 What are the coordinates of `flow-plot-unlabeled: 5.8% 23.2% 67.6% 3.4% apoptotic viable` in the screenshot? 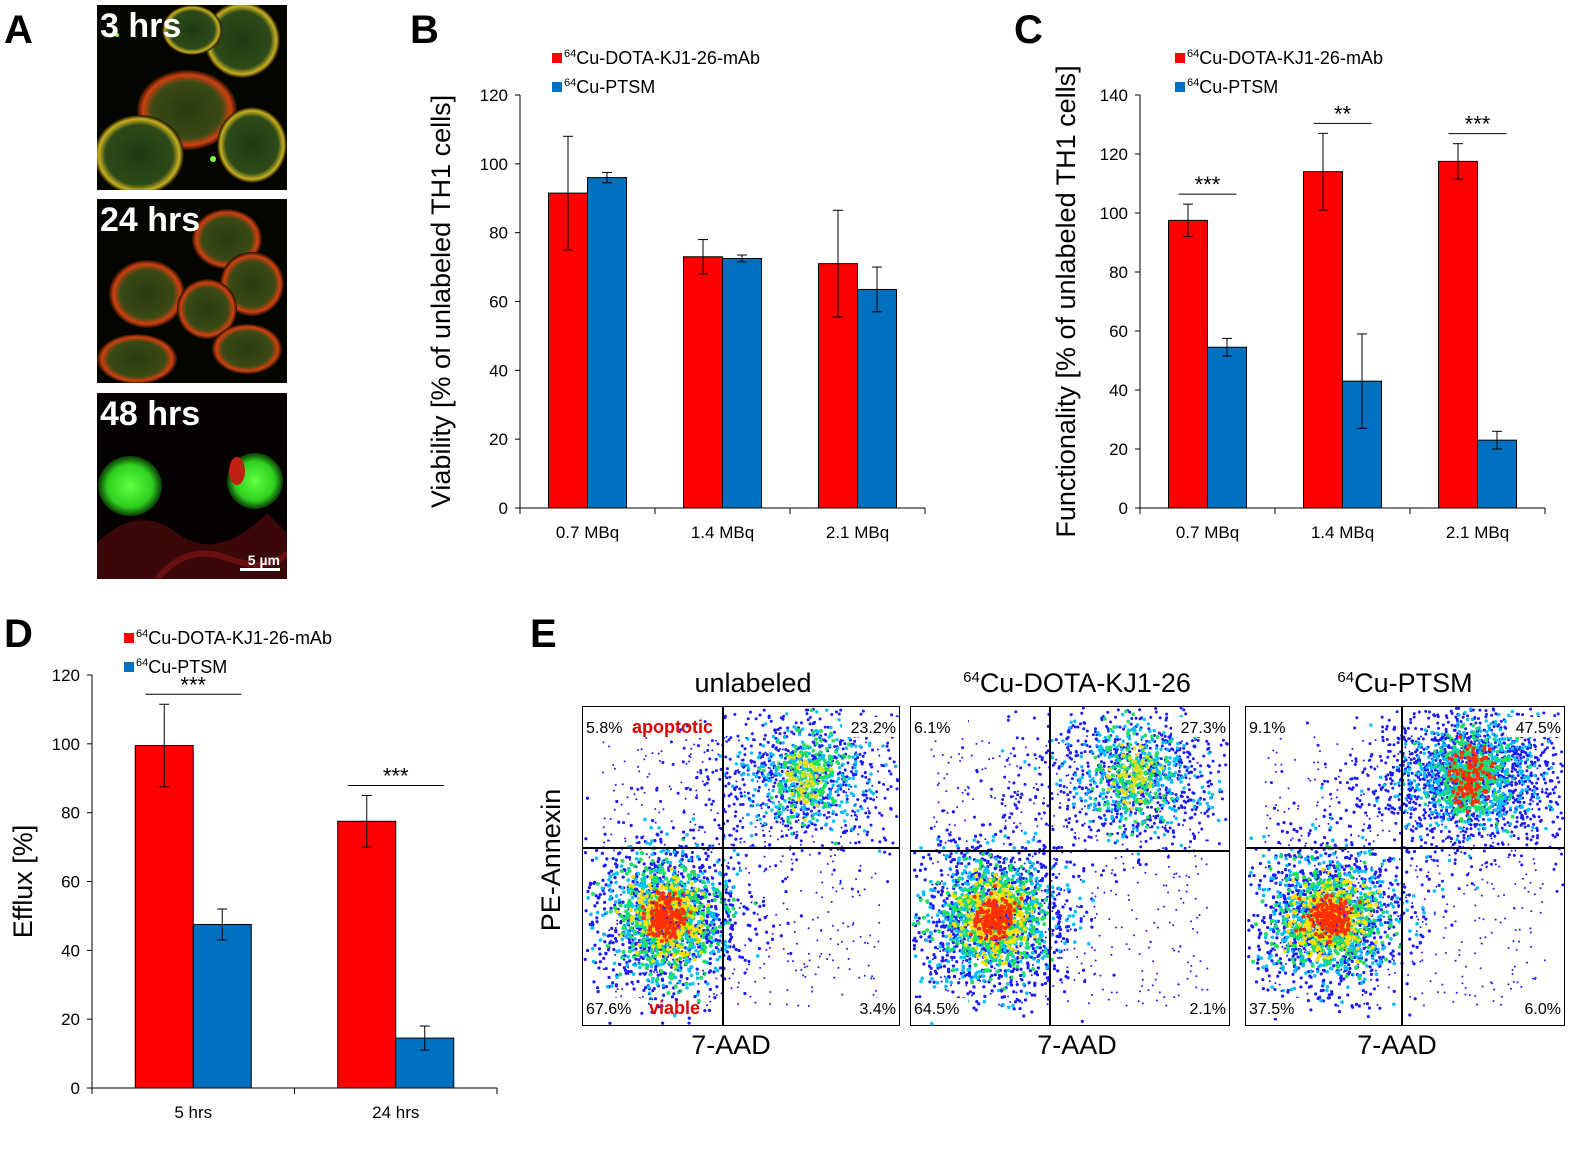 It's located at (741, 866).